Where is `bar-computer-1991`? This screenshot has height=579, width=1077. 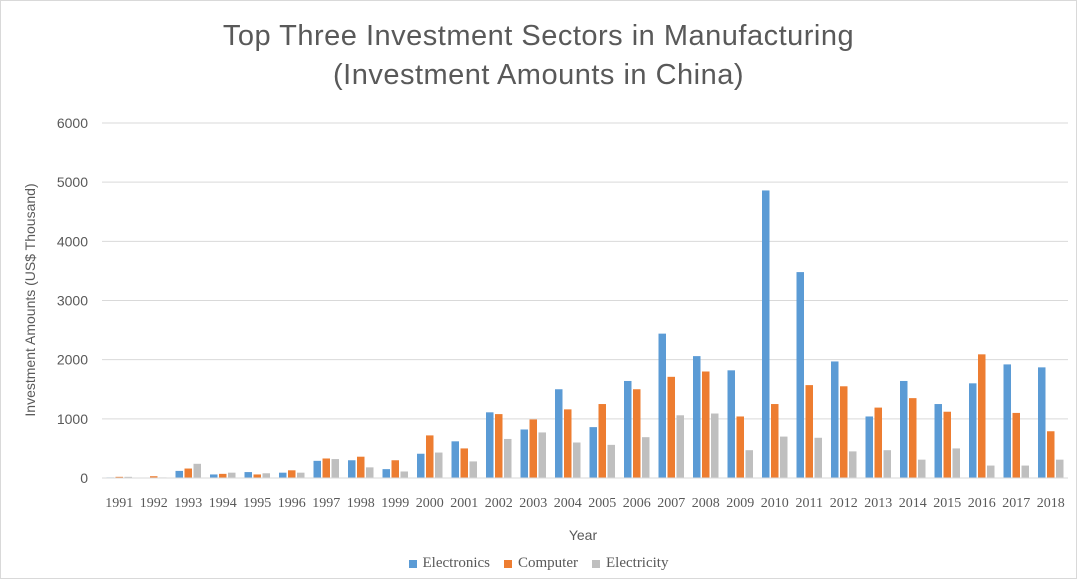 bar-computer-1991 is located at coordinates (119, 477).